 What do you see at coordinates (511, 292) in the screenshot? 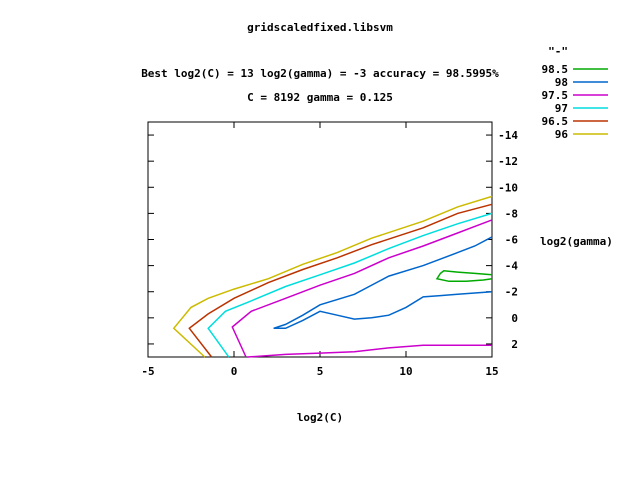
I see `y-tick-label: -2` at bounding box center [511, 292].